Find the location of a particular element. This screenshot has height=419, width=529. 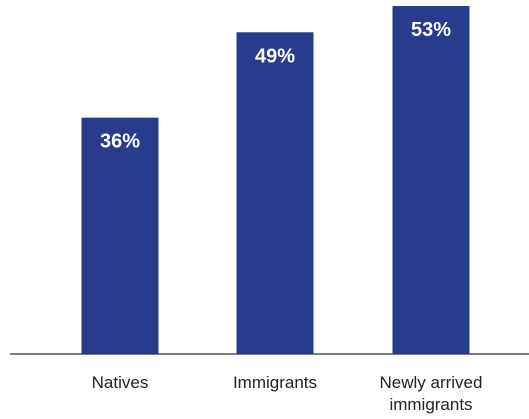

bar-value-label-newly-arrived-immigrants: 53% is located at coordinates (431, 30).